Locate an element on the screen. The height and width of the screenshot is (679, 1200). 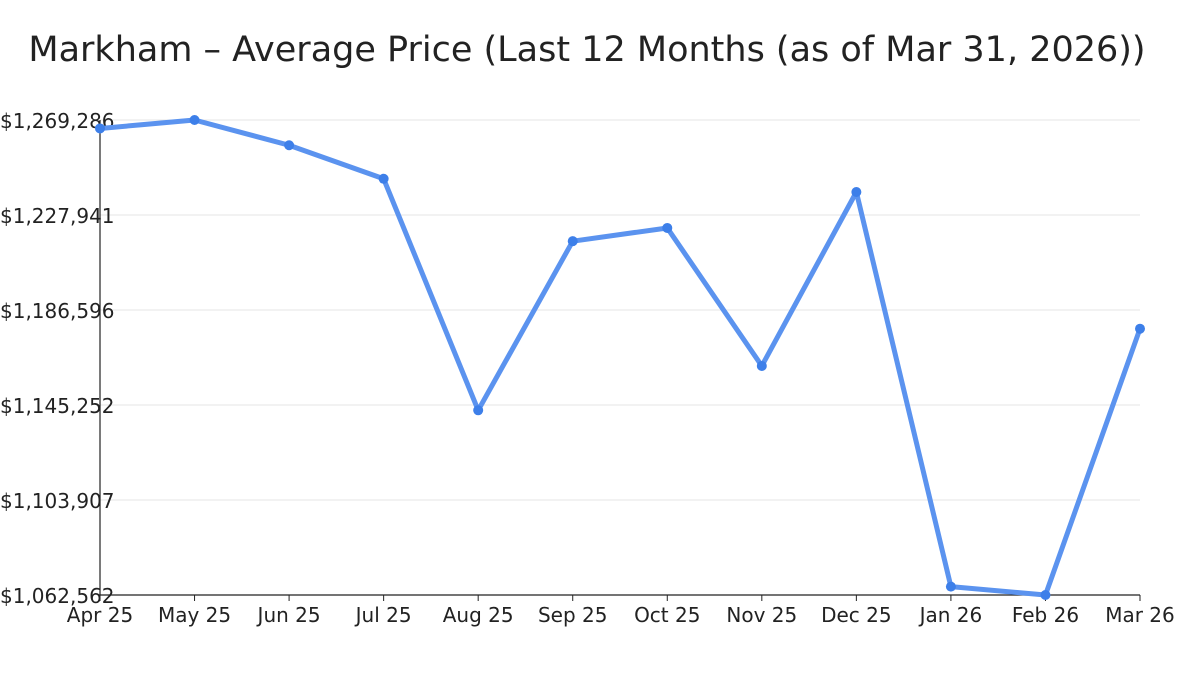
x-tick-label: Sep 25 is located at coordinates (573, 615).